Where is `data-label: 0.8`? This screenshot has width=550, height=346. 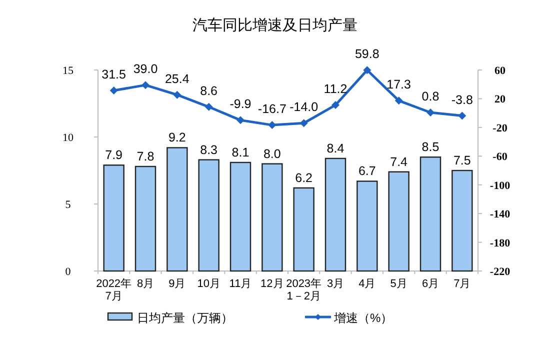 data-label: 0.8 is located at coordinates (431, 96).